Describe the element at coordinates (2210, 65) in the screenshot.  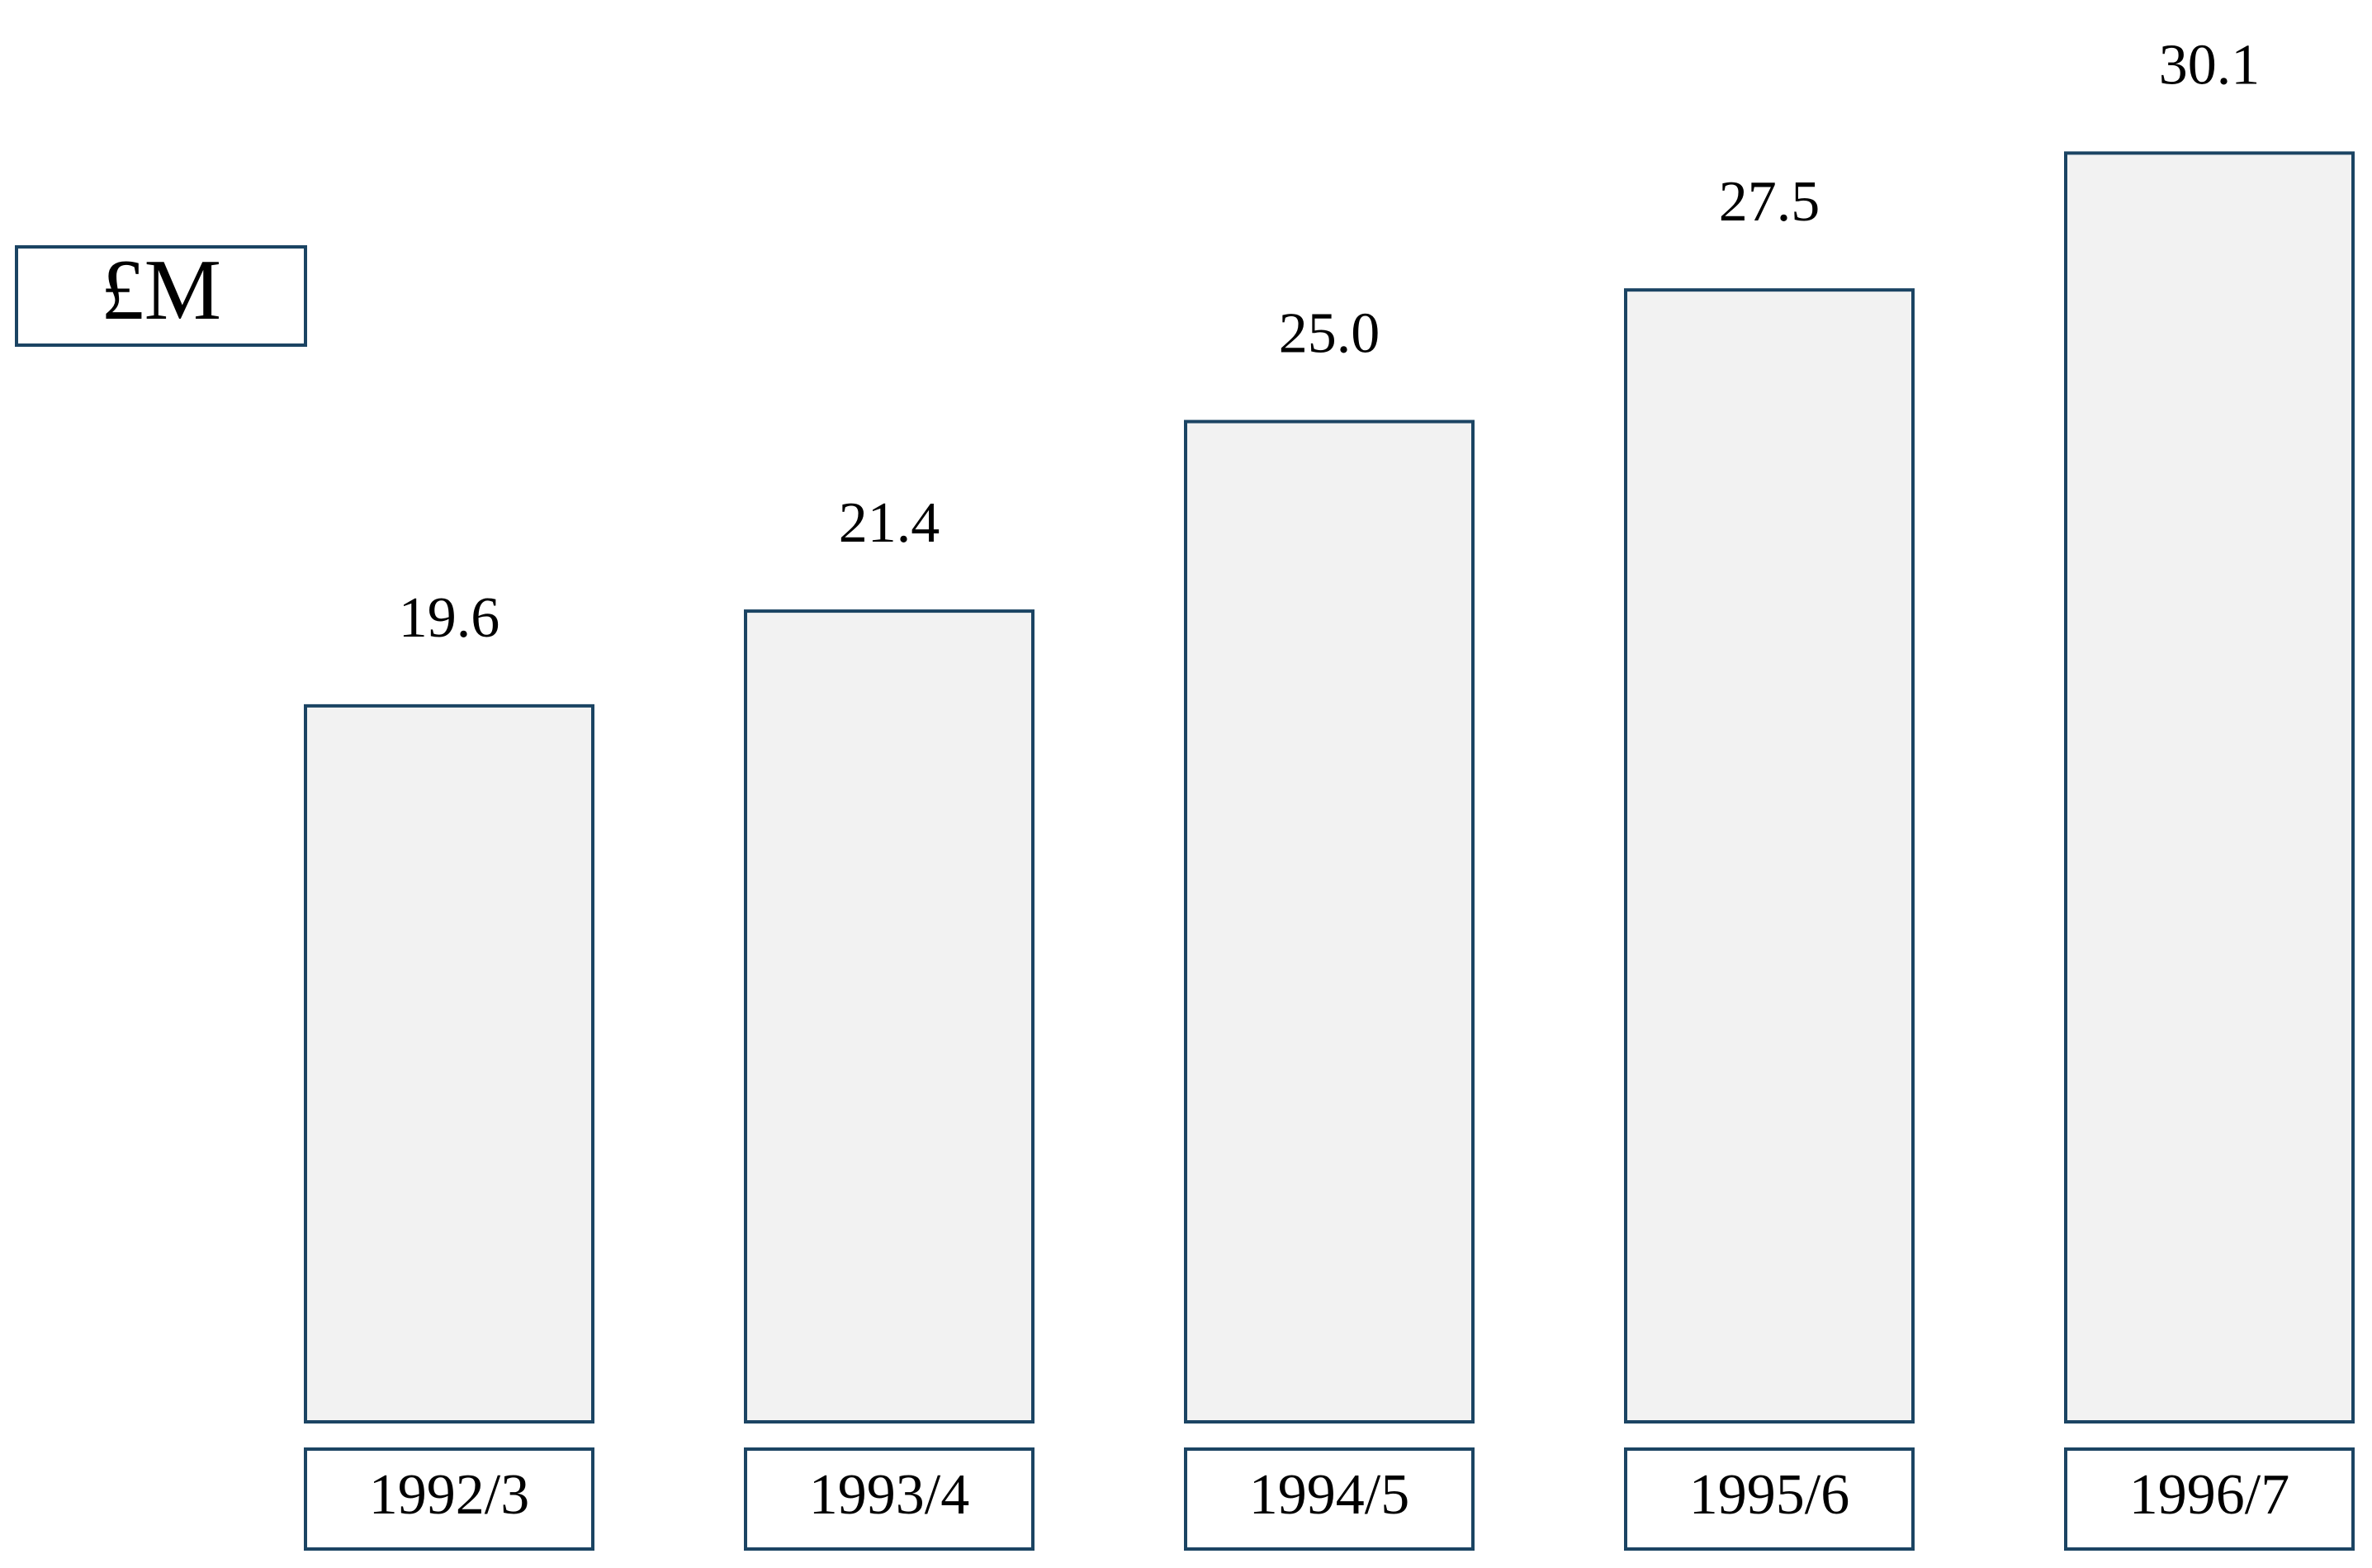
I see `value-label: 30.1` at that location.